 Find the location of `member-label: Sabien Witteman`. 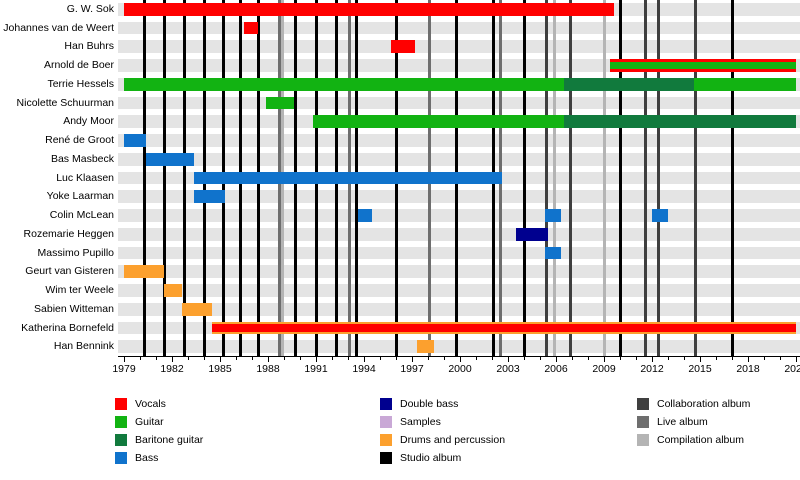

member-label: Sabien Witteman is located at coordinates (74, 308).